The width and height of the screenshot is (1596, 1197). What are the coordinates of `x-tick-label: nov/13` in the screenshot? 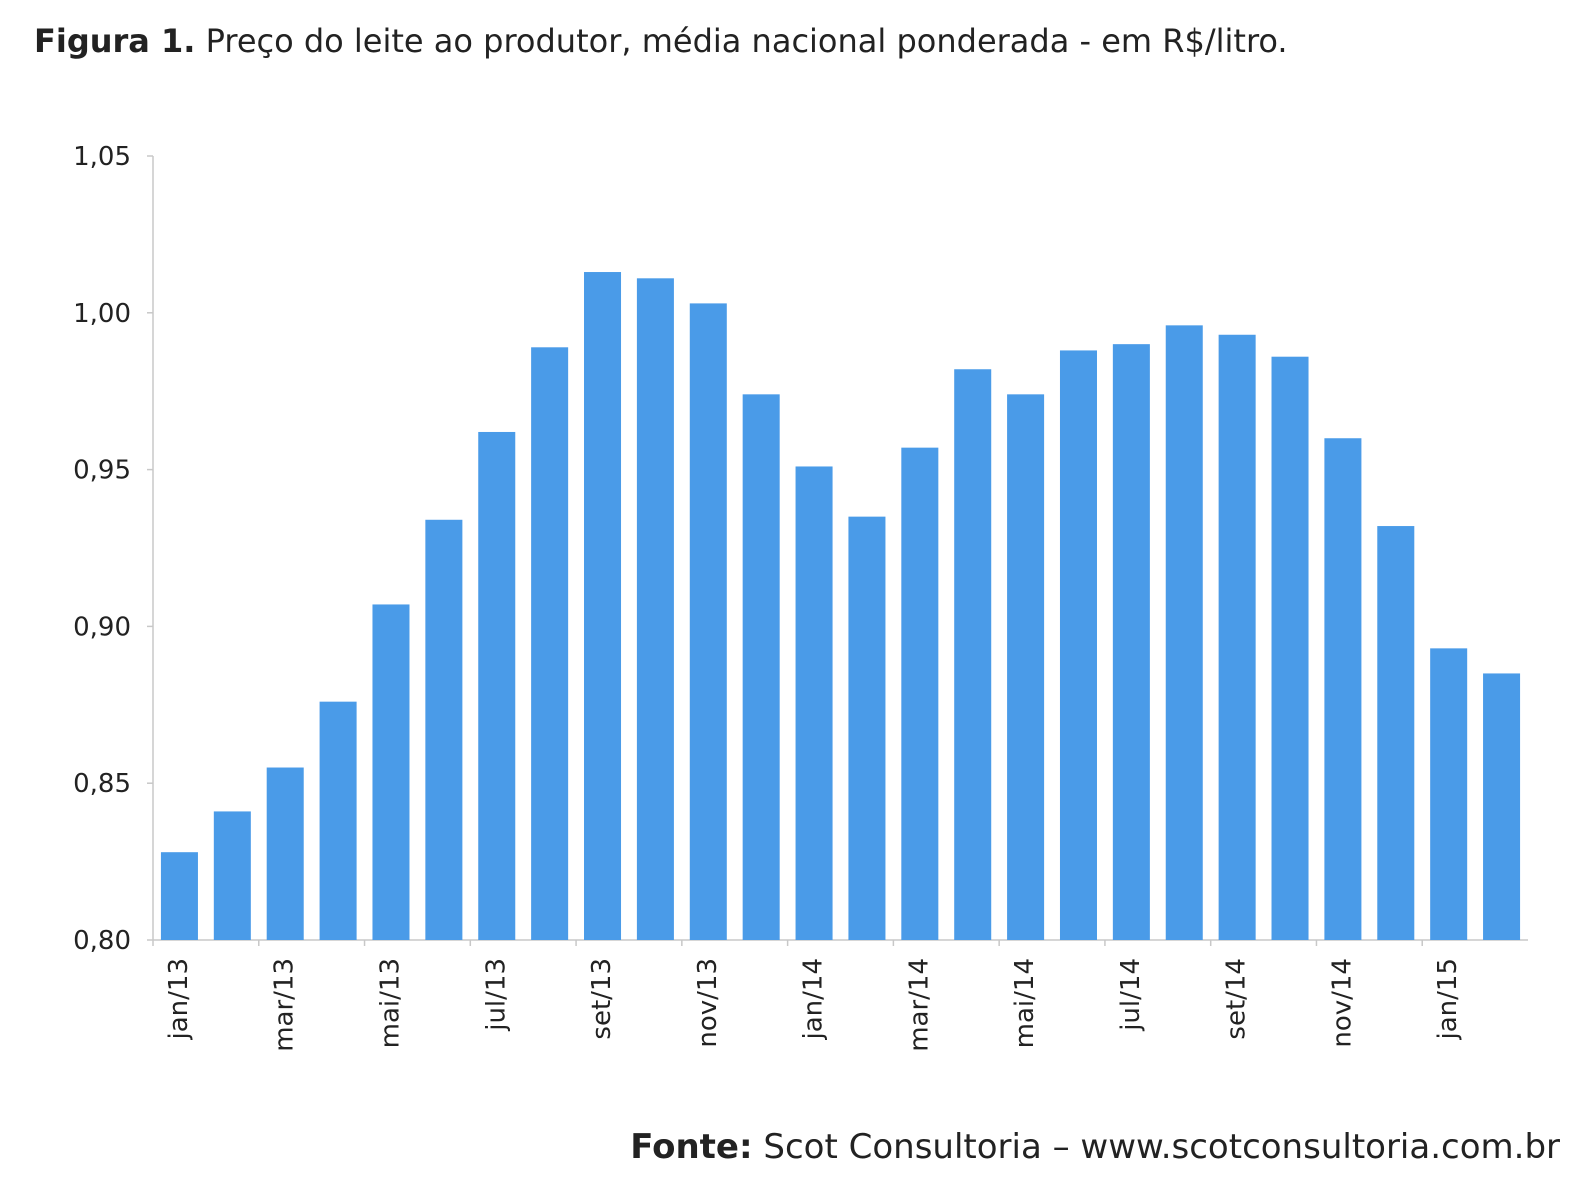 It's located at (708, 1003).